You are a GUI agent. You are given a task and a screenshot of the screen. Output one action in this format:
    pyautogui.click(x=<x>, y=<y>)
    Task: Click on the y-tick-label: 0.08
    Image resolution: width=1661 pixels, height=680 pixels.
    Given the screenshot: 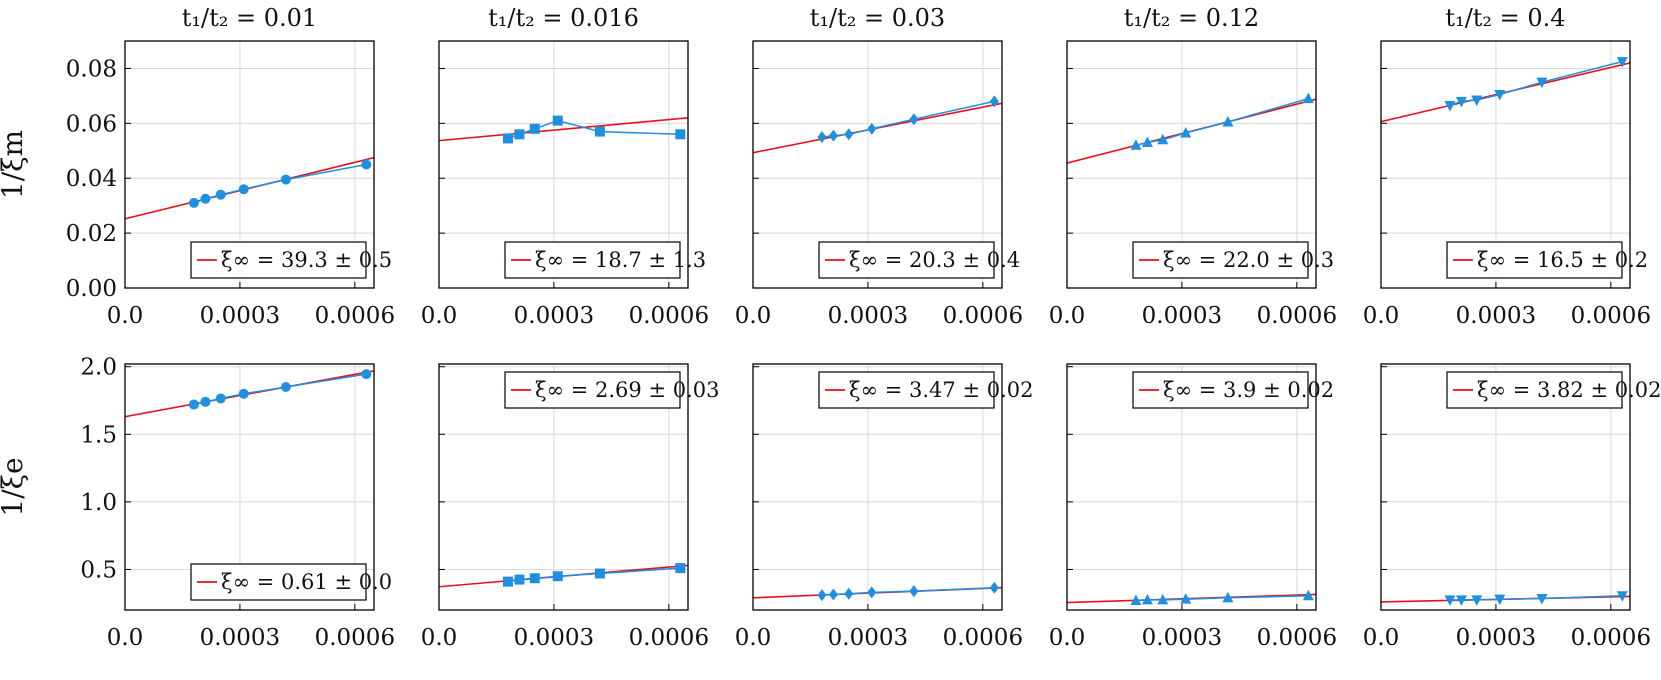 What is the action you would take?
    pyautogui.click(x=91, y=69)
    